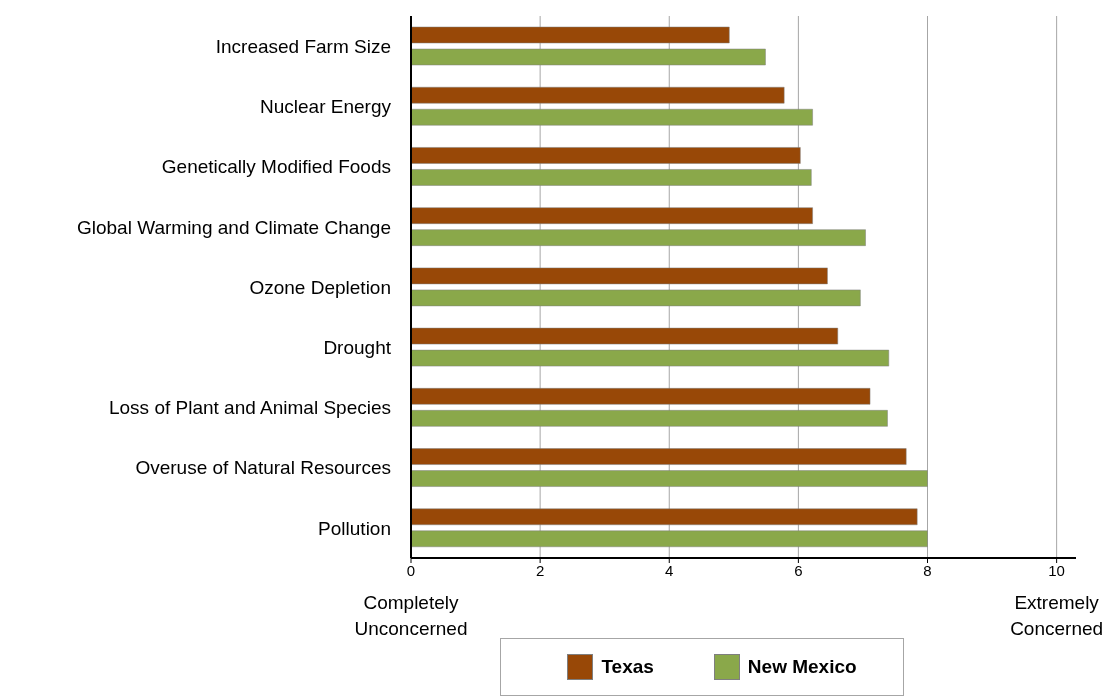  What do you see at coordinates (627, 667) in the screenshot?
I see `legend-label: Texas` at bounding box center [627, 667].